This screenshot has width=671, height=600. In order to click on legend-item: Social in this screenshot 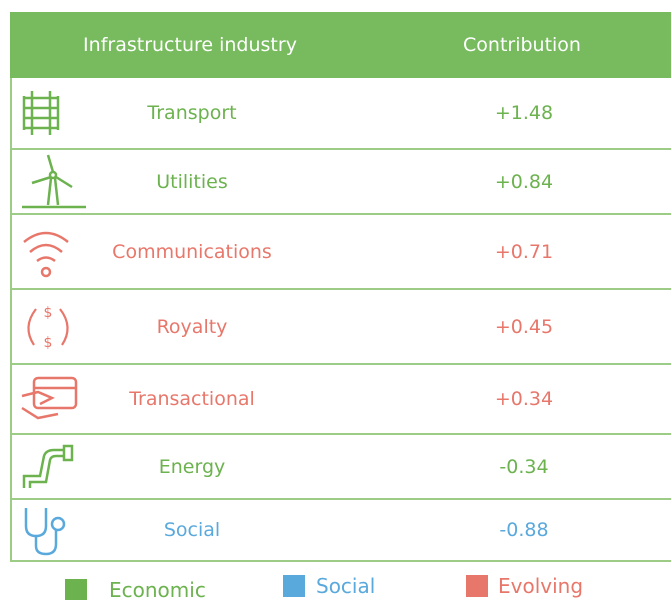, I will do `click(329, 586)`.